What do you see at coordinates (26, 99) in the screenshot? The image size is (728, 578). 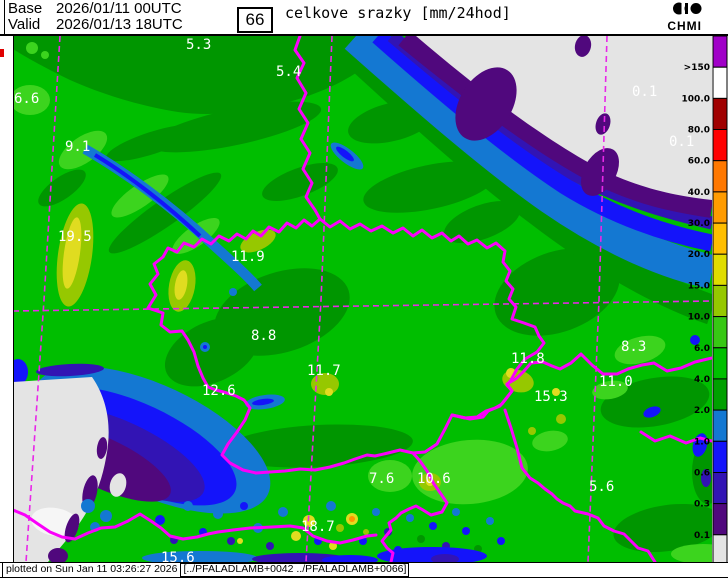 I see `precip-value-label: 6.6` at bounding box center [26, 99].